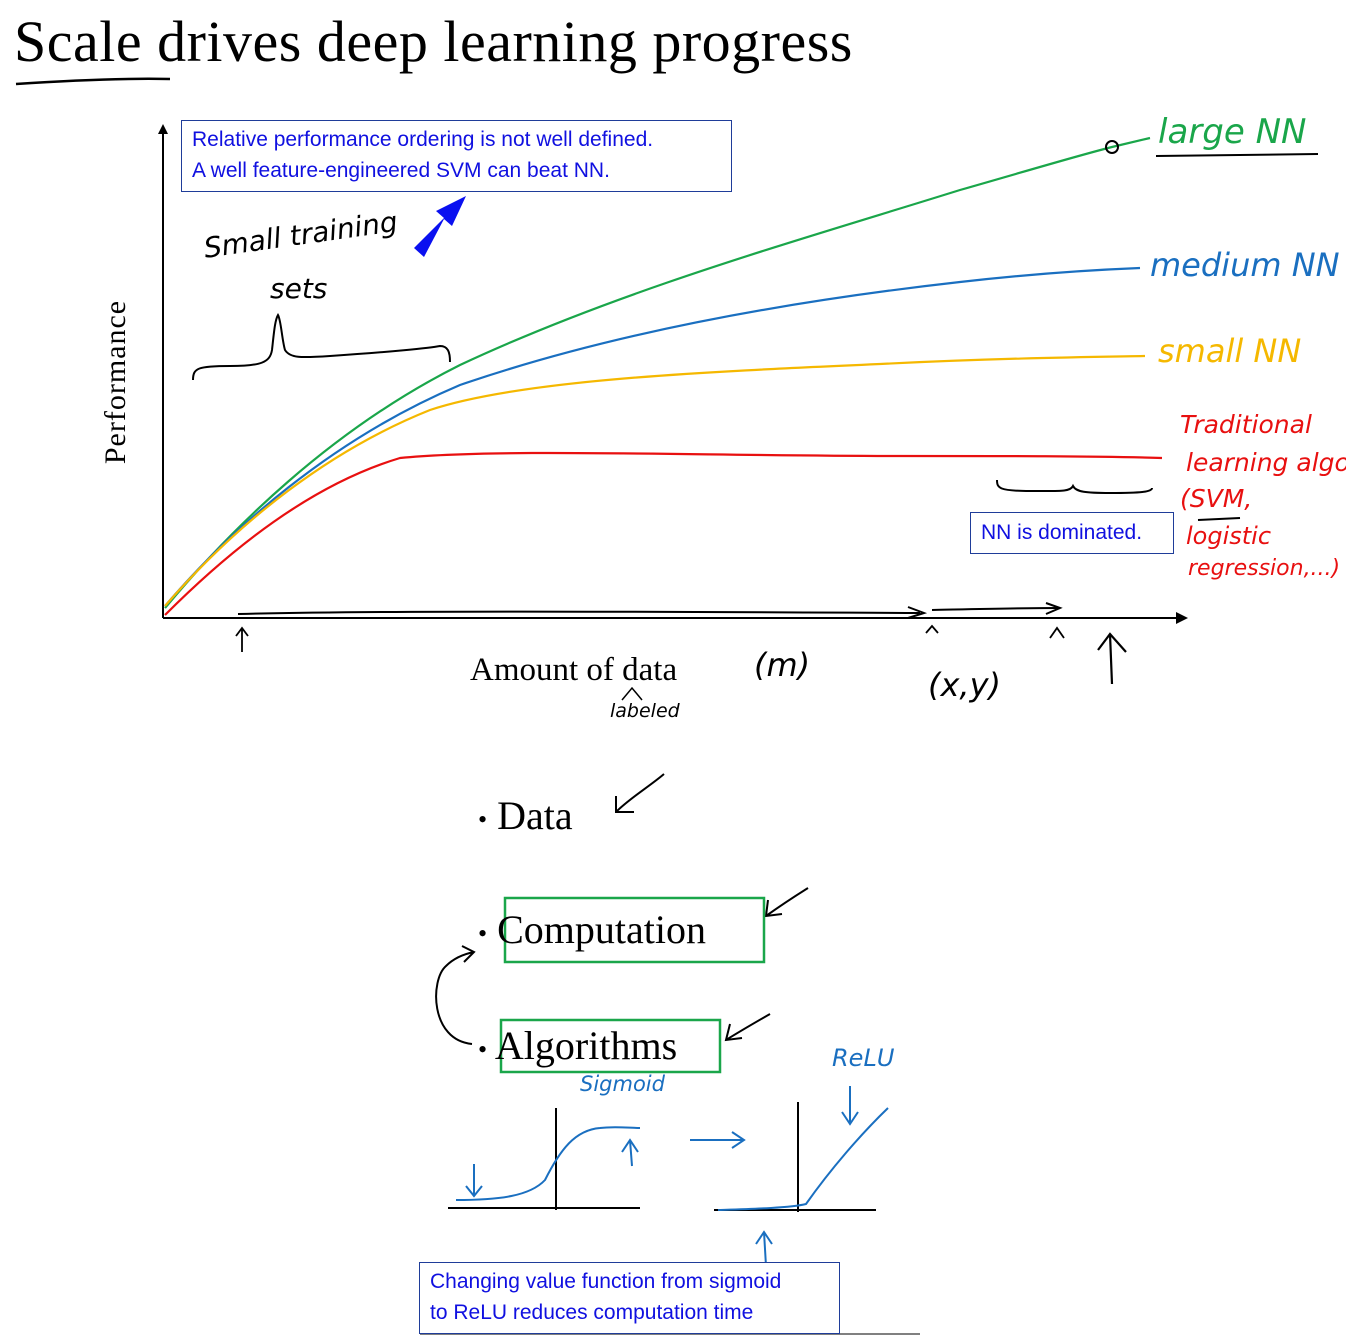  Describe the element at coordinates (497, 41) in the screenshot. I see `title-rest: drives deep learning progress` at that location.